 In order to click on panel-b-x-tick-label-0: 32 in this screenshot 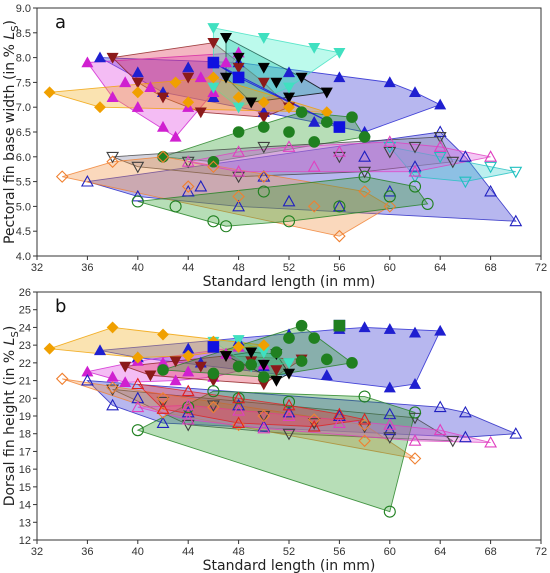, I will do `click(37, 552)`.